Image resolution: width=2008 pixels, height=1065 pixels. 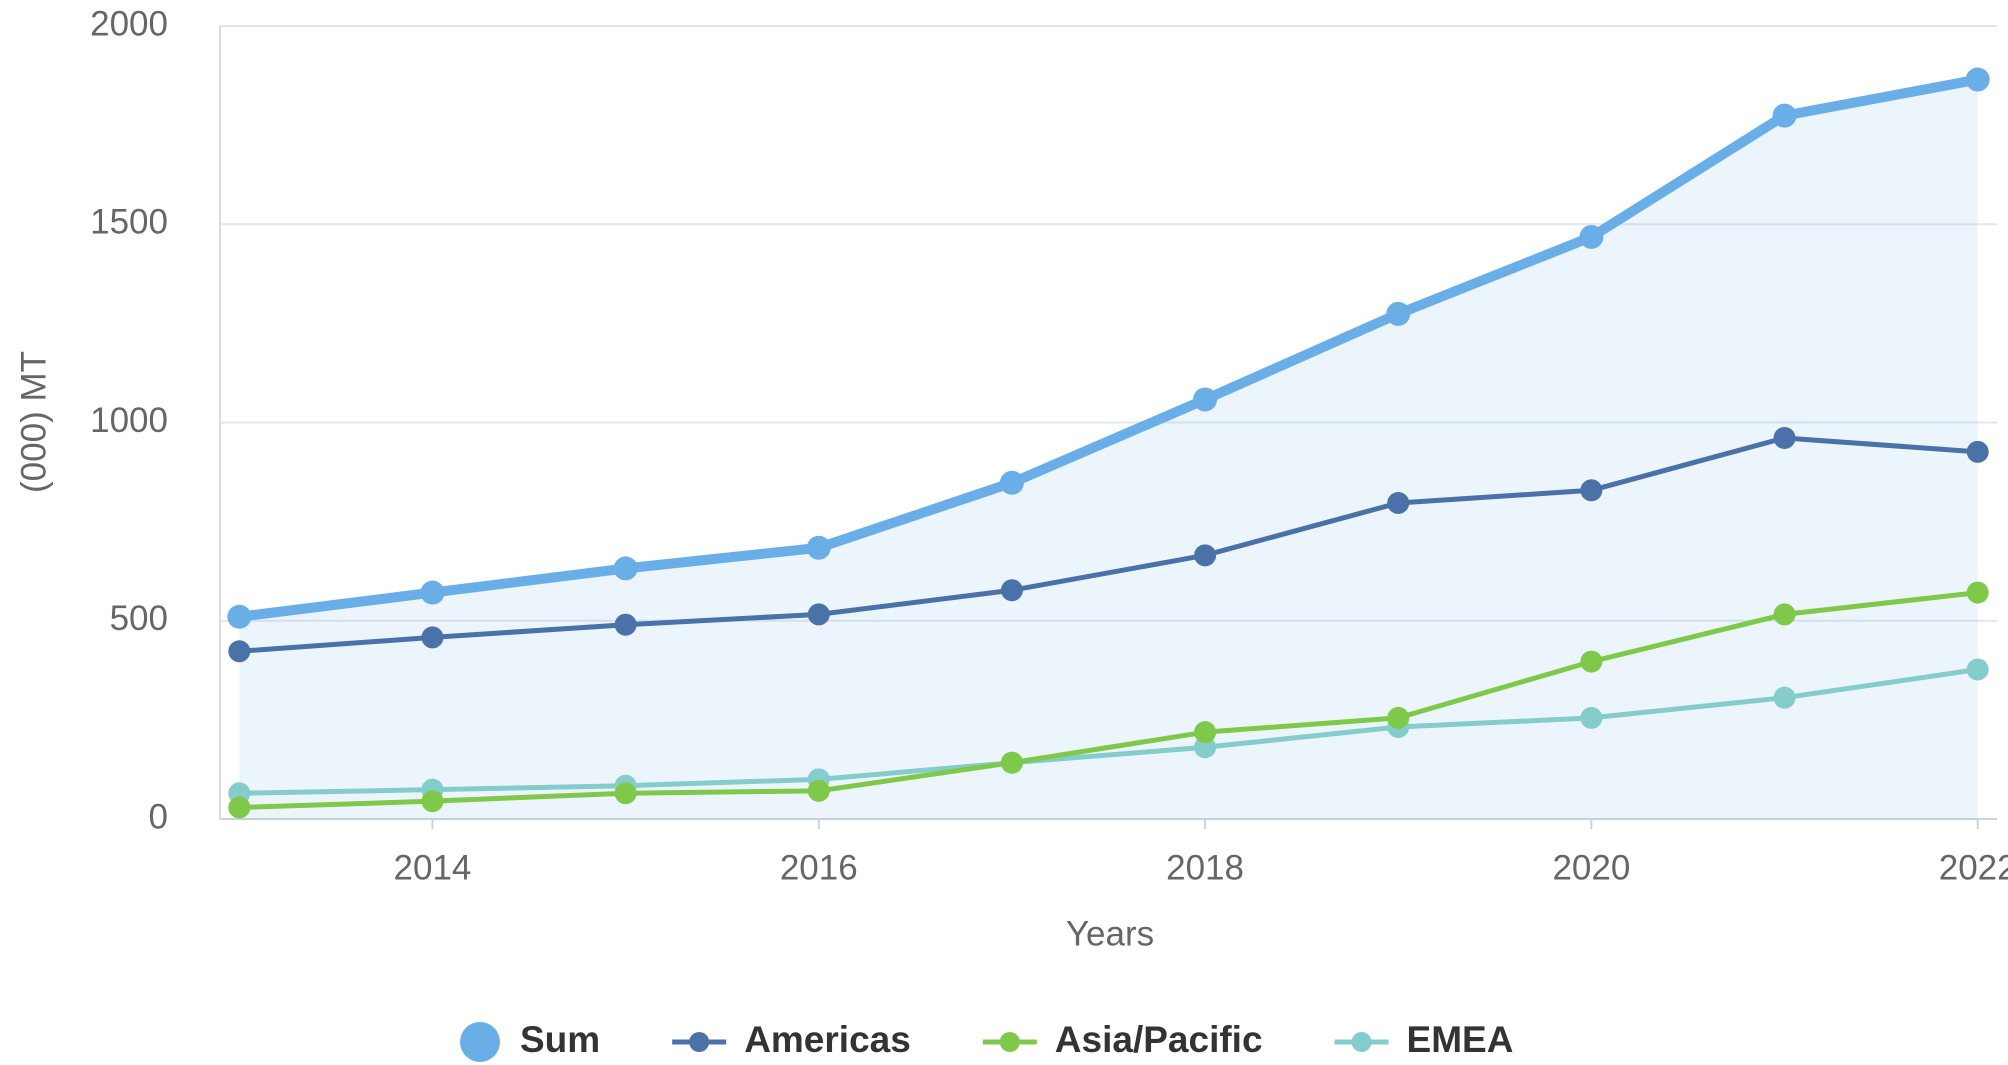 What do you see at coordinates (1460, 1039) in the screenshot?
I see `legend-label: EMEA` at bounding box center [1460, 1039].